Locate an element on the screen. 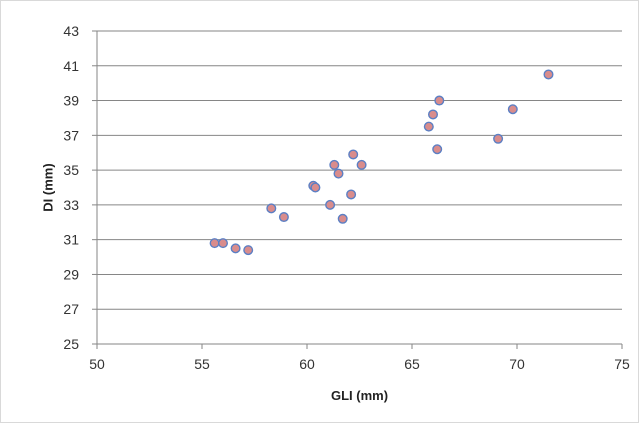  x-tick-label: 60 is located at coordinates (307, 364).